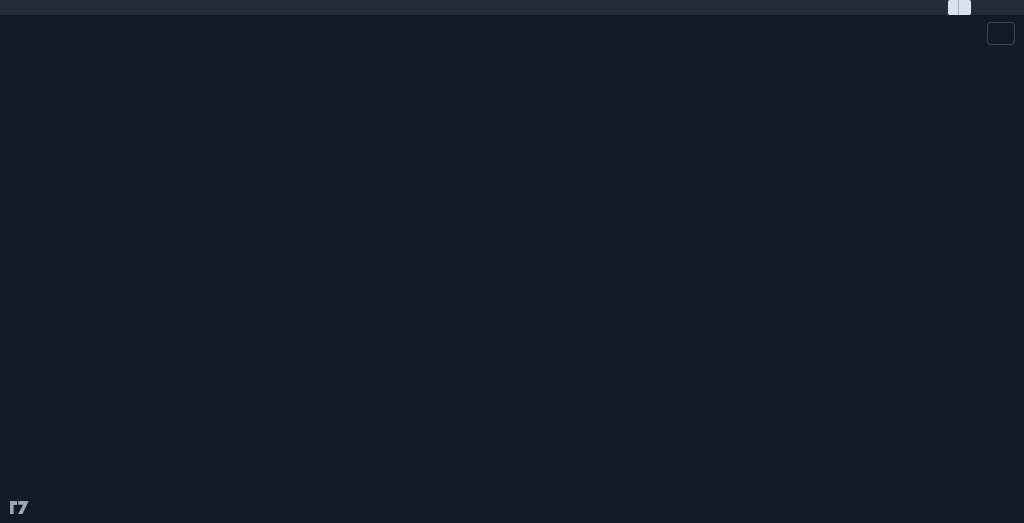 Image resolution: width=1024 pixels, height=523 pixels. I want to click on tradingview-logo, so click(22, 507).